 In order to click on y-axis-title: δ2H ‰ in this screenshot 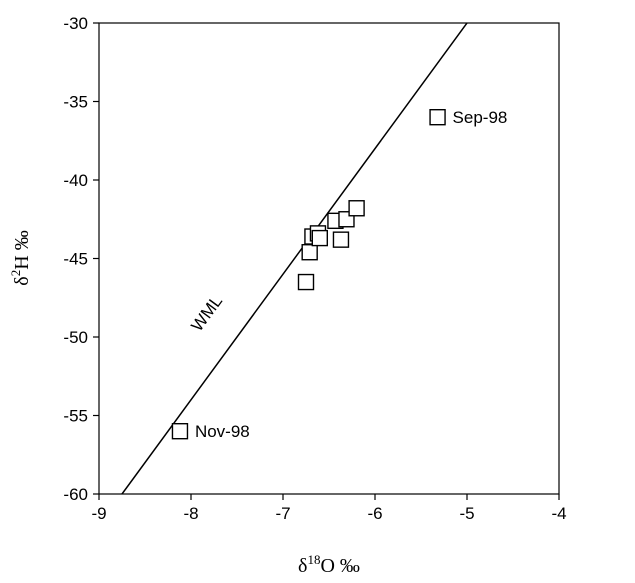, I will do `click(20, 257)`.